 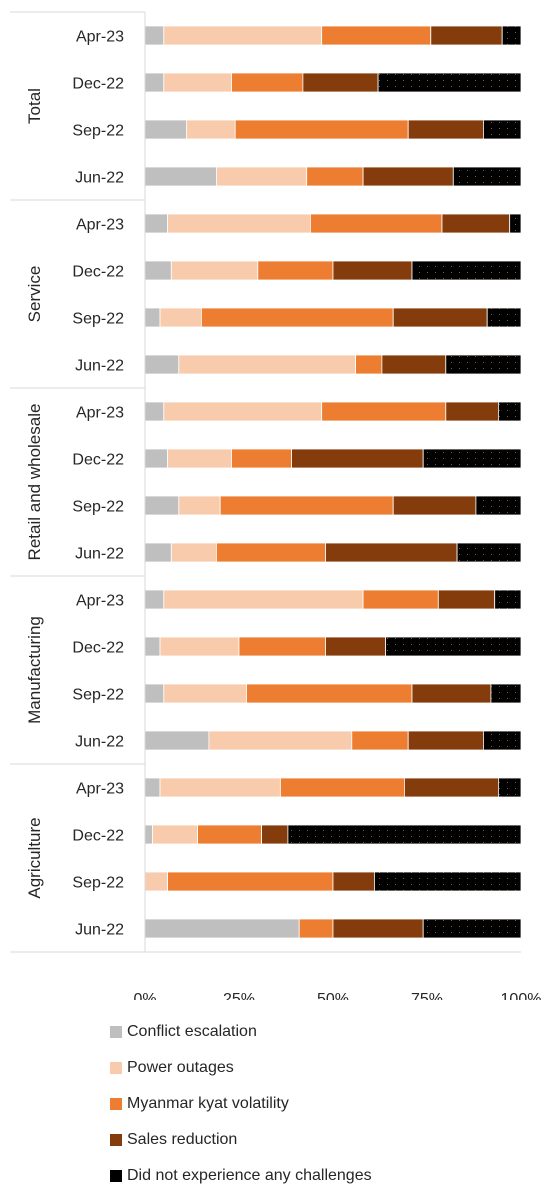 I want to click on legend-item: Conflict escalation, so click(x=241, y=1032).